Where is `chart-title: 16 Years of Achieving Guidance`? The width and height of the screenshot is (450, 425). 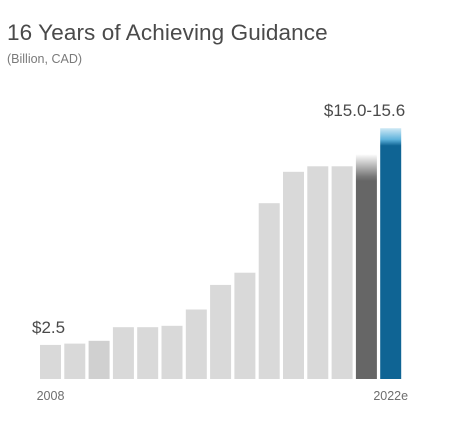
chart-title: 16 Years of Achieving Guidance is located at coordinates (167, 32).